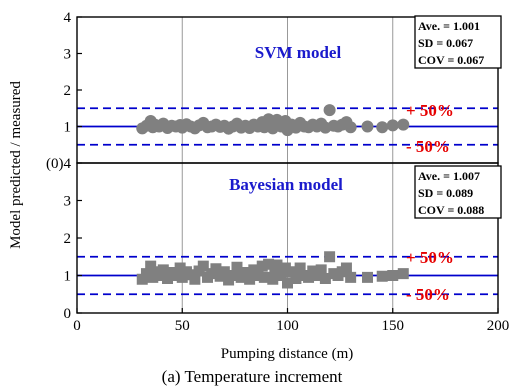 Image resolution: width=517 pixels, height=389 pixels. Describe the element at coordinates (68, 18) in the screenshot. I see `y-tick-label: 4` at that location.